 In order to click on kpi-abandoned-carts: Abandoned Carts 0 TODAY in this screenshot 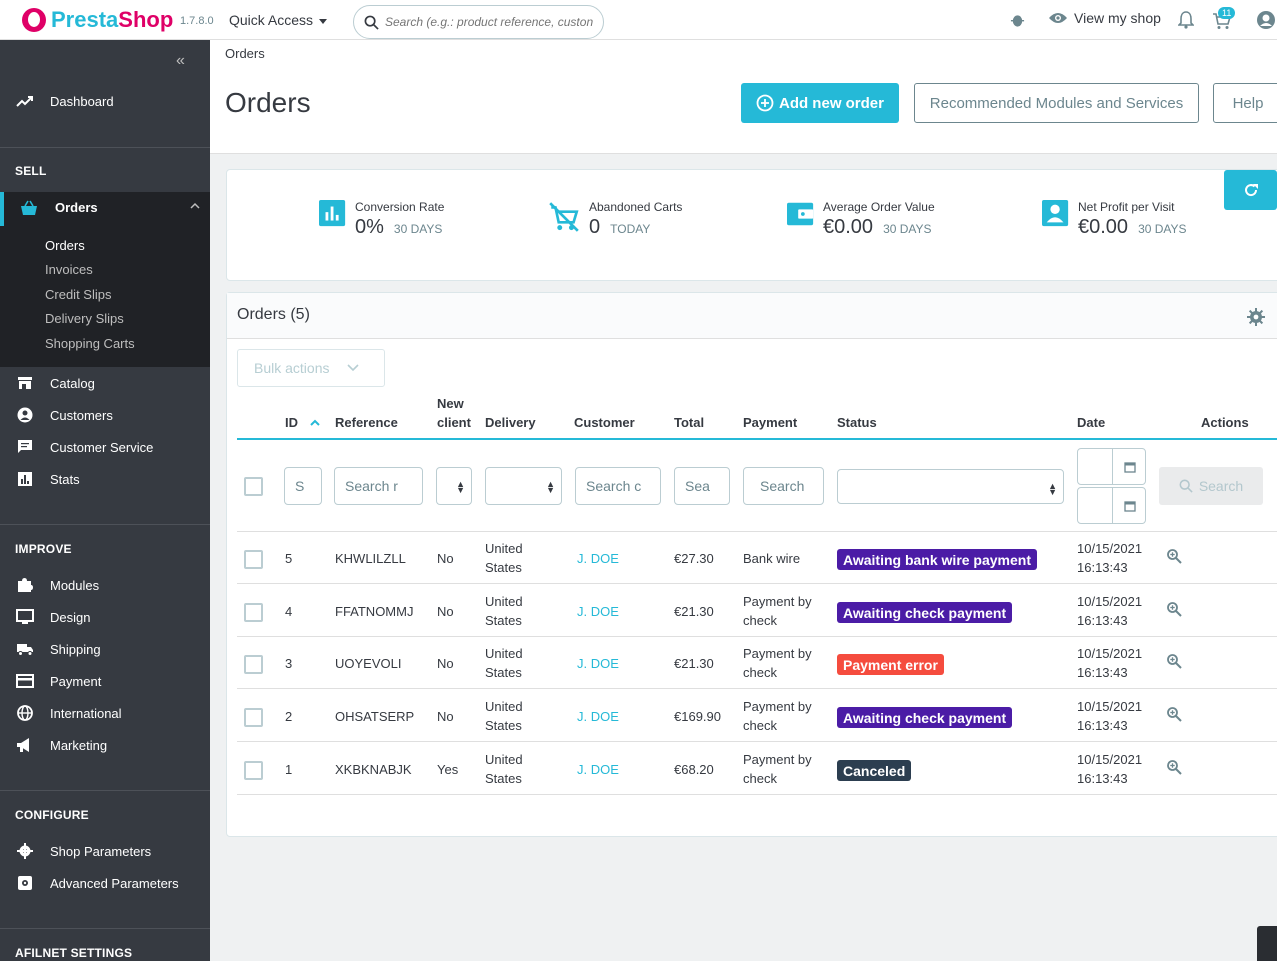, I will do `click(614, 219)`.